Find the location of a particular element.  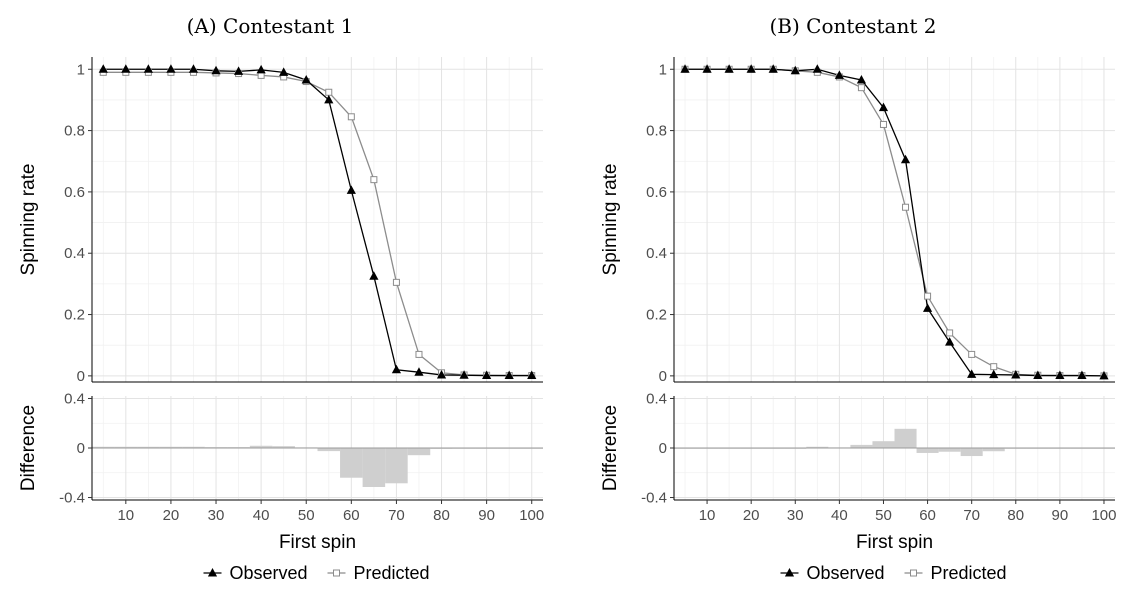

diff-y-tick-label: 0.4 is located at coordinates (656, 398).